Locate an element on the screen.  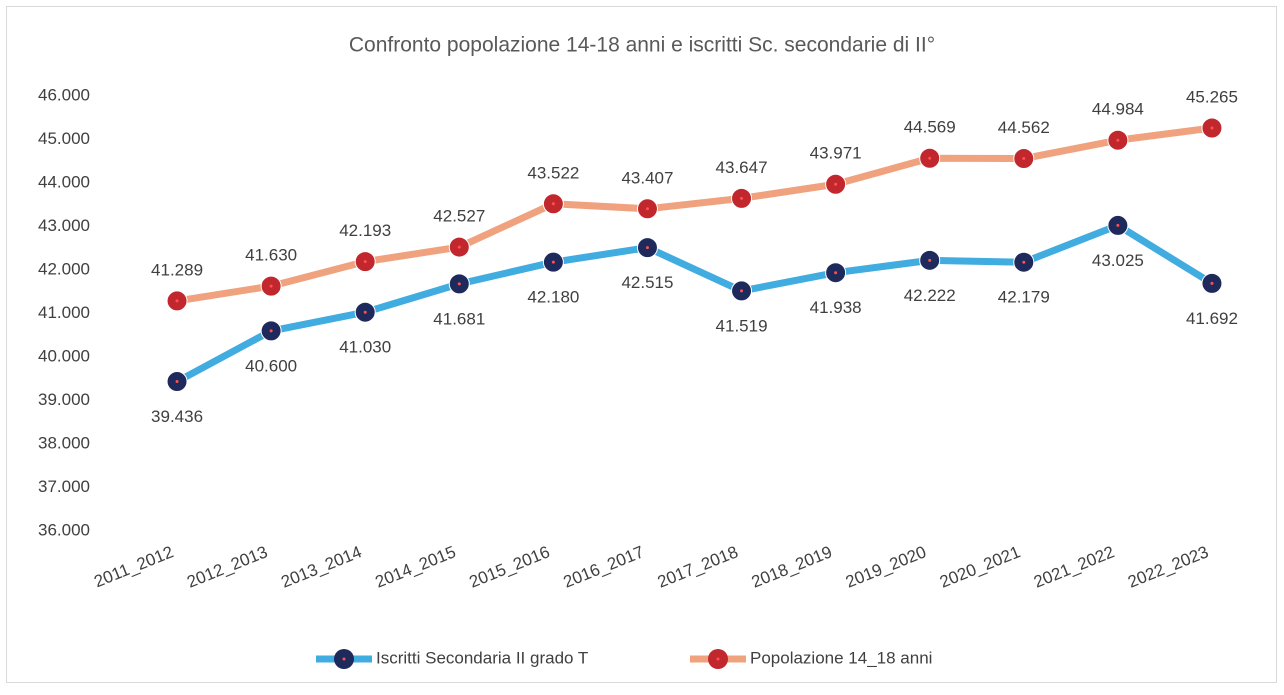
data-label: 41.519 is located at coordinates (742, 325).